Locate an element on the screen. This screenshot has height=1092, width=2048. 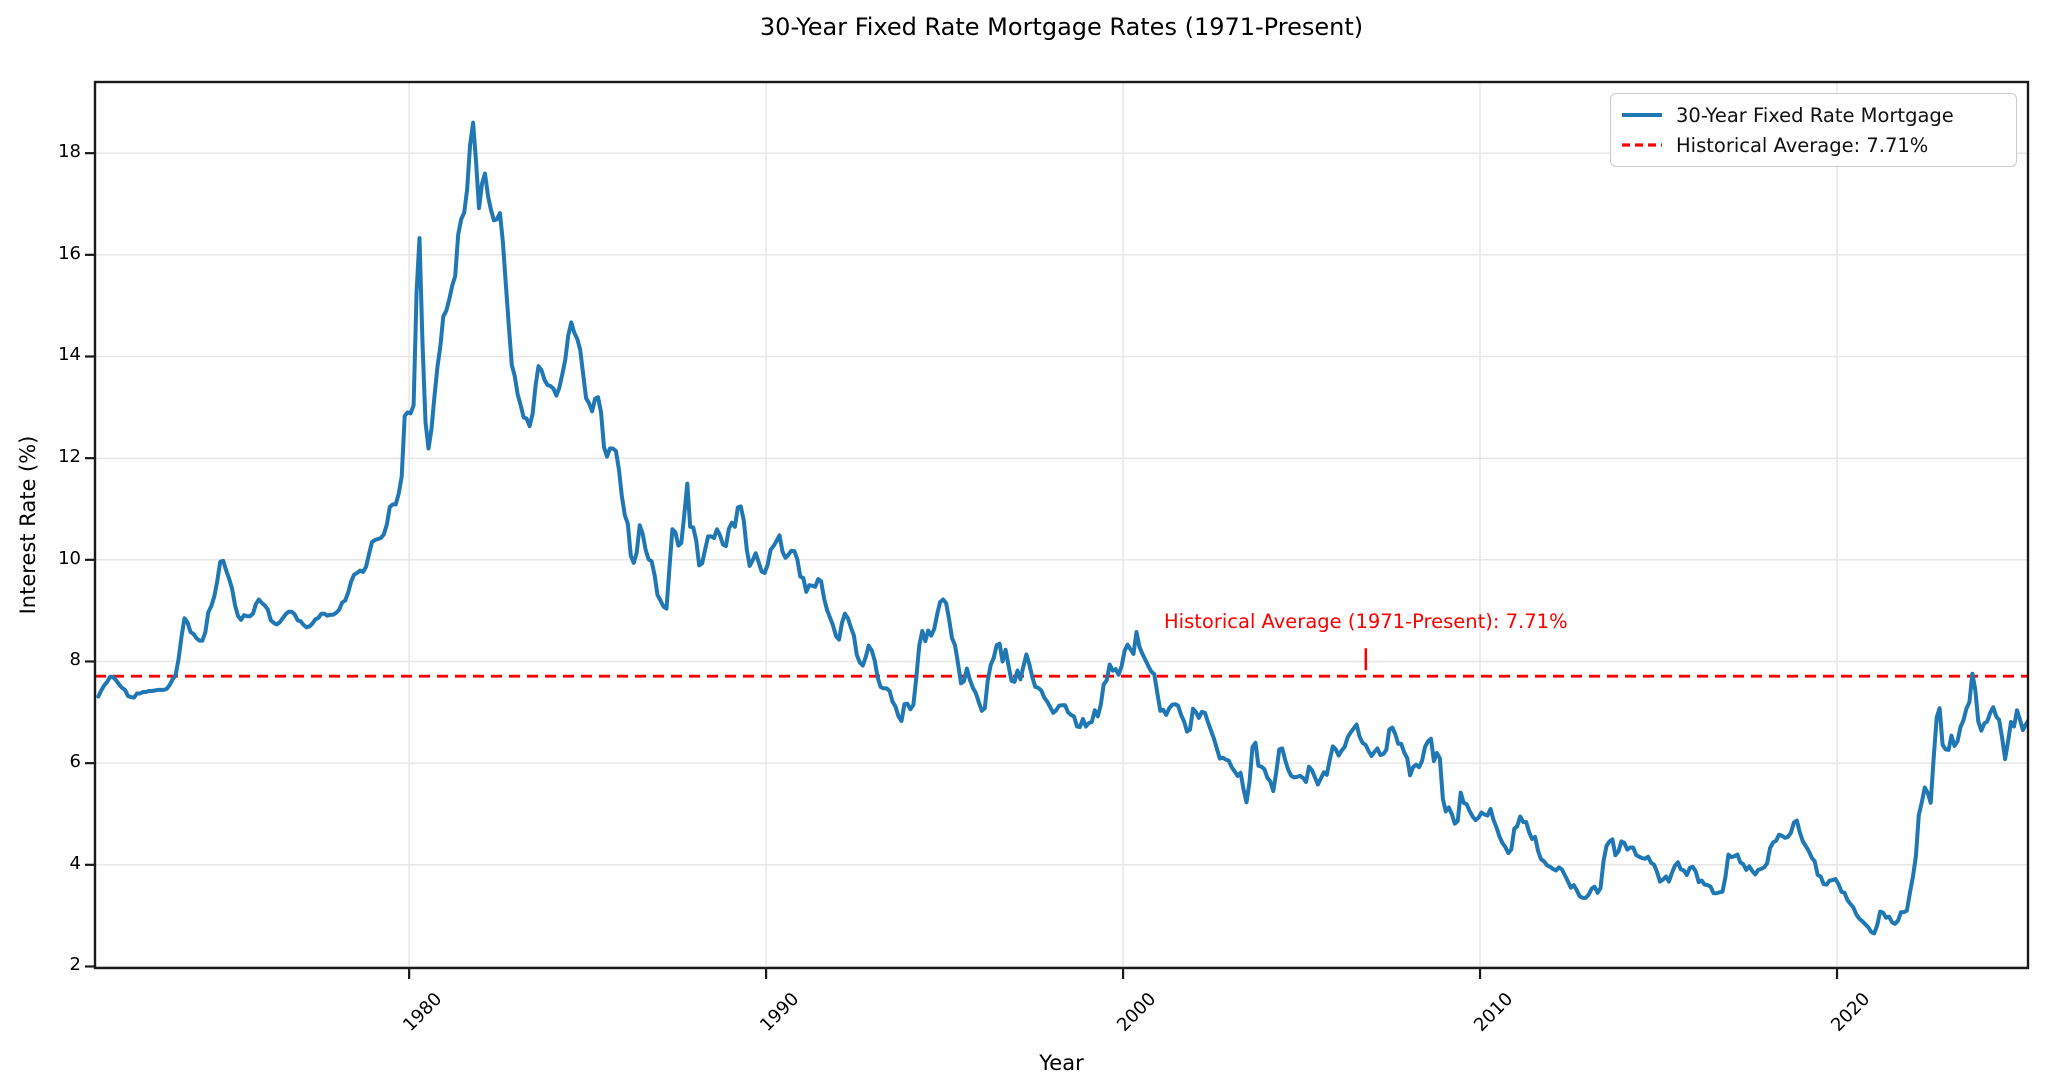
y-tick-label: 18 is located at coordinates (69, 152).